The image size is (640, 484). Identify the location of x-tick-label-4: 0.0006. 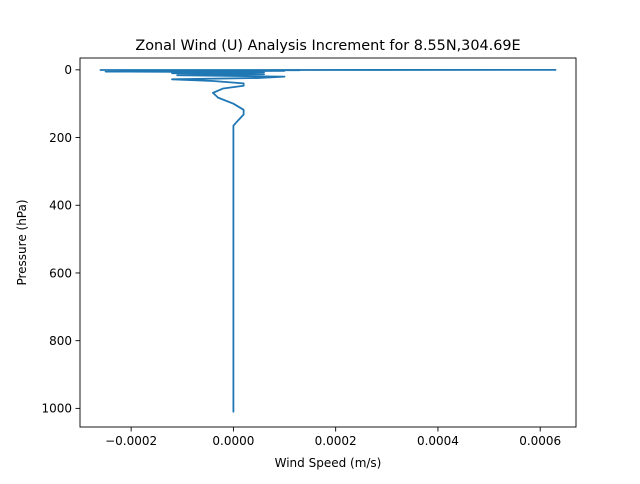
(540, 441).